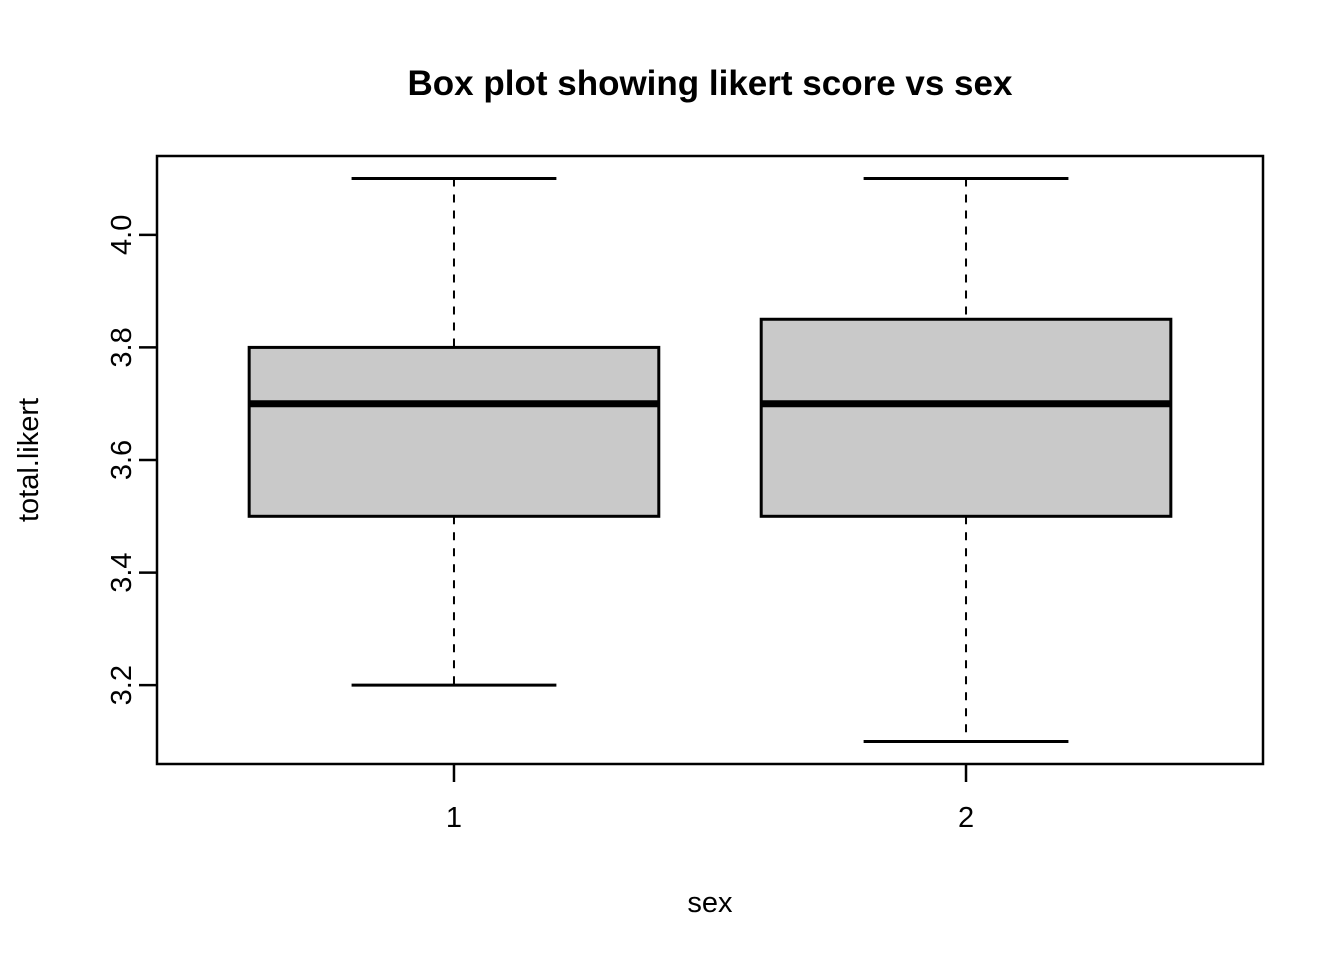  What do you see at coordinates (122, 685) in the screenshot?
I see `y-tick-label: 3.2` at bounding box center [122, 685].